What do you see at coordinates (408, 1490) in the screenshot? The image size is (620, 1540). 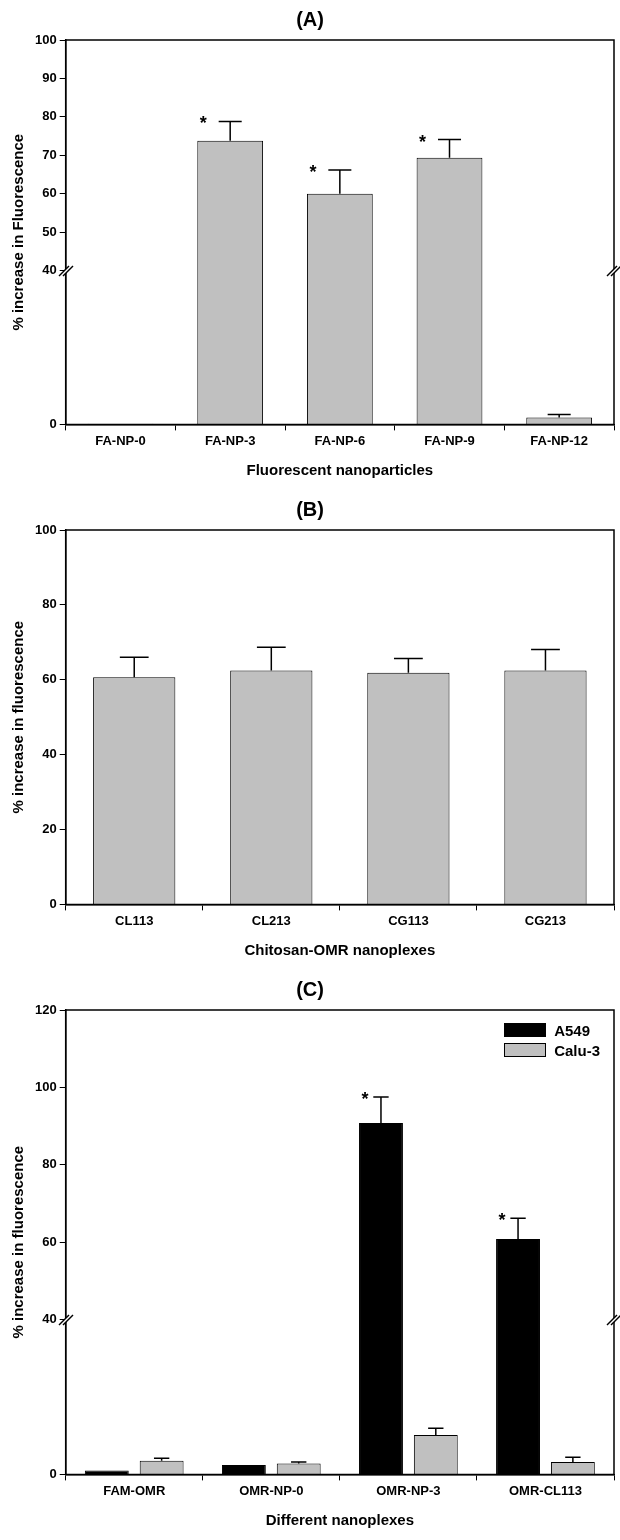 I see `x-tick-label: OMR-NP-3` at bounding box center [408, 1490].